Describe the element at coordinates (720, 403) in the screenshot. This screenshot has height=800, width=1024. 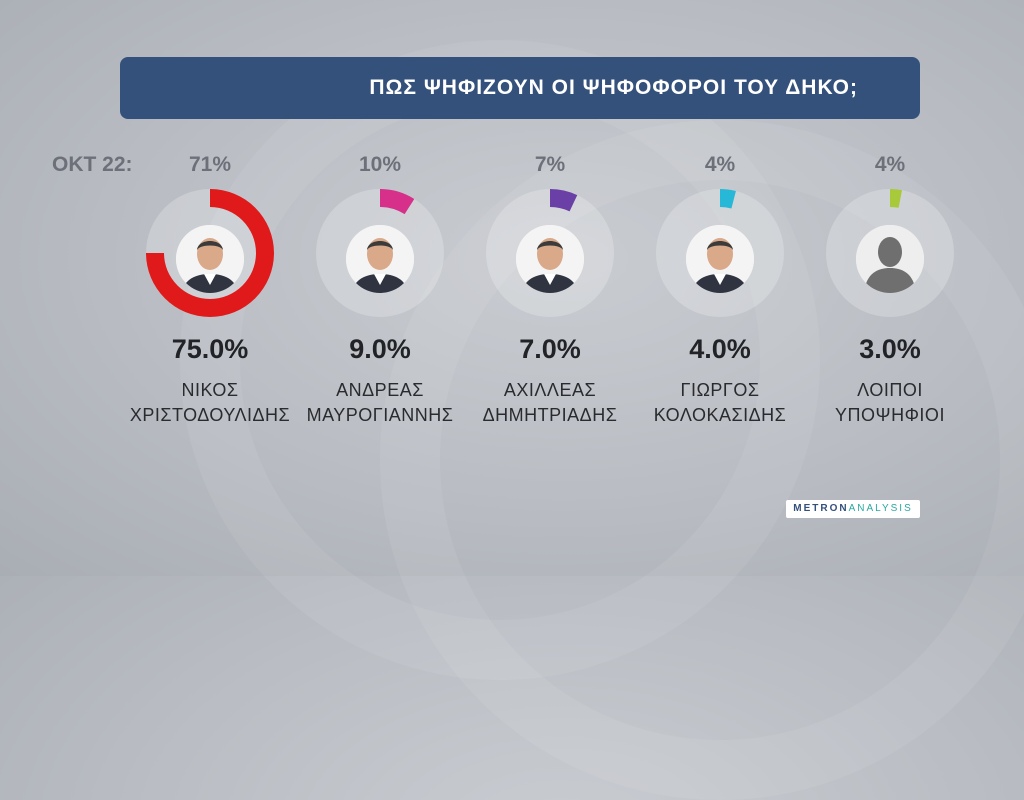
I see `candidate-name: ΓΙΩΡΓΟΣ ΚΟΛΟΚΑΣΙΔΗΣ` at that location.